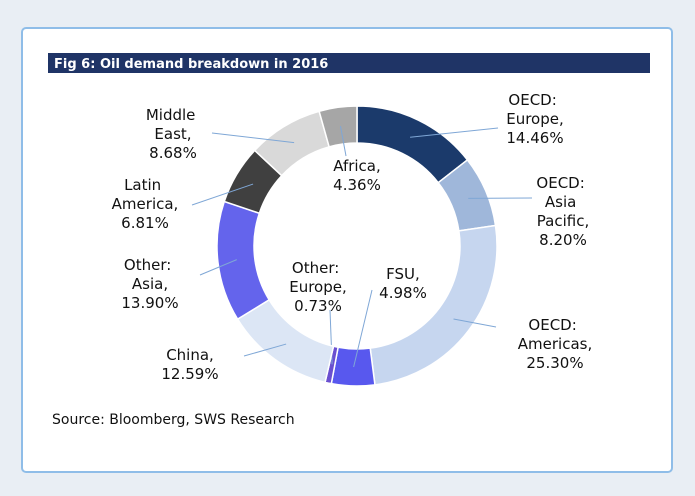 This screenshot has height=496, width=695. What do you see at coordinates (173, 420) in the screenshot?
I see `source: Source: Bloomberg, SWS Research` at bounding box center [173, 420].